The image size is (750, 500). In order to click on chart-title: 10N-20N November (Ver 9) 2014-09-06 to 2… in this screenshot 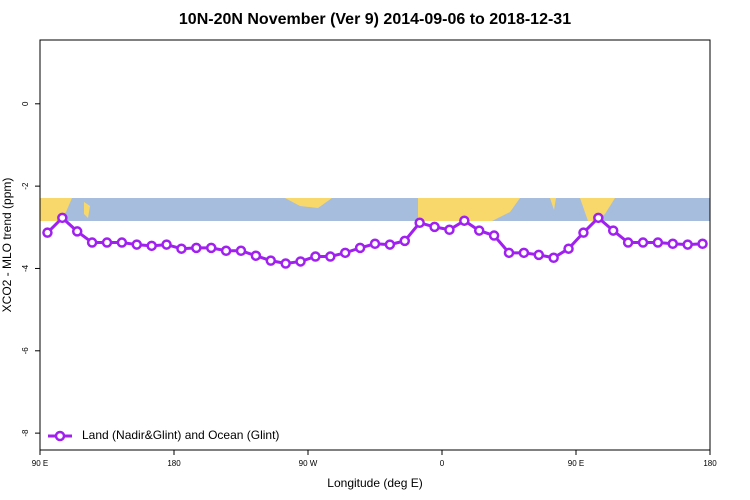, I will do `click(375, 19)`.